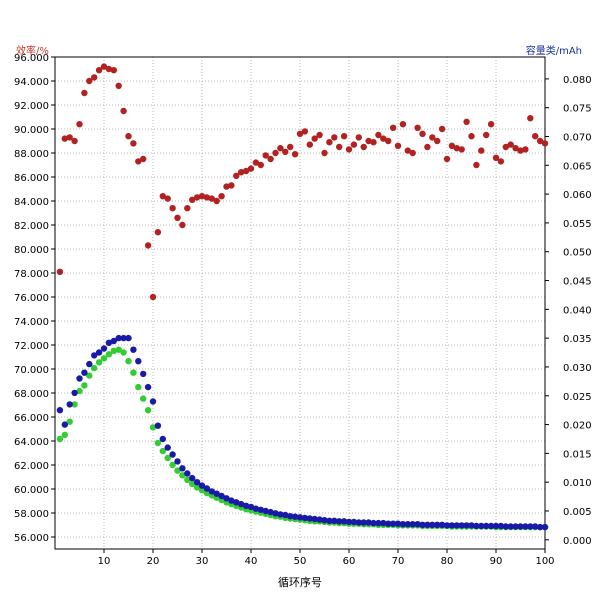 This screenshot has height=600, width=600. What do you see at coordinates (577, 80) in the screenshot?
I see `right-tick-label: 0.080` at bounding box center [577, 80].